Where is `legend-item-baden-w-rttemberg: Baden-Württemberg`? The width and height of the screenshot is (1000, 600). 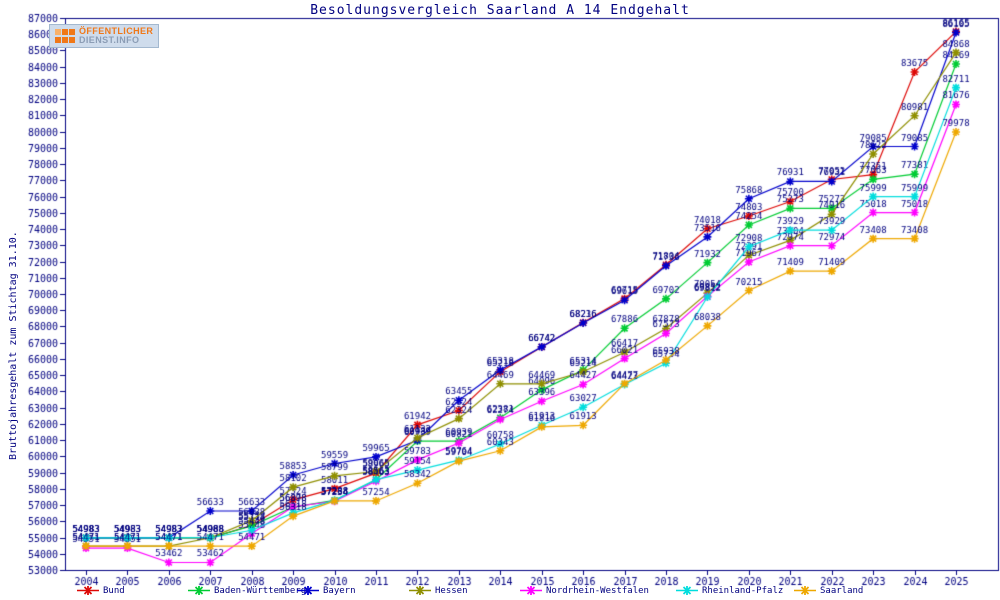
legend-item-baden-w-rttemberg: Baden-Württemberg is located at coordinates (247, 590).